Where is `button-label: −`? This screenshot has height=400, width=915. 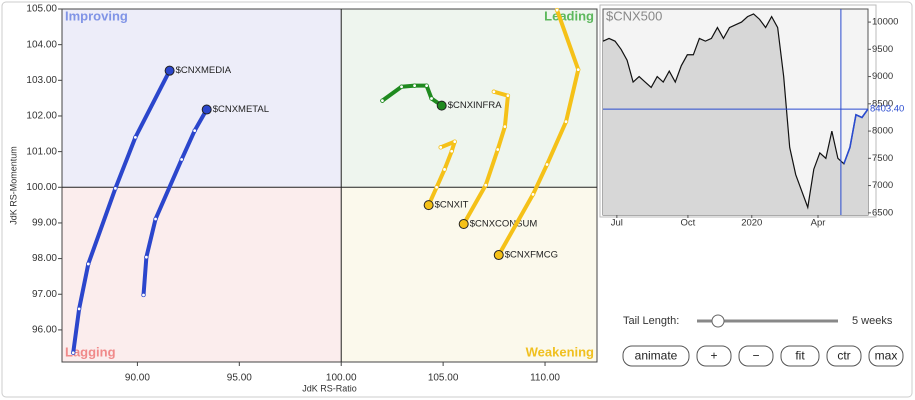
button-label: − is located at coordinates (755, 356).